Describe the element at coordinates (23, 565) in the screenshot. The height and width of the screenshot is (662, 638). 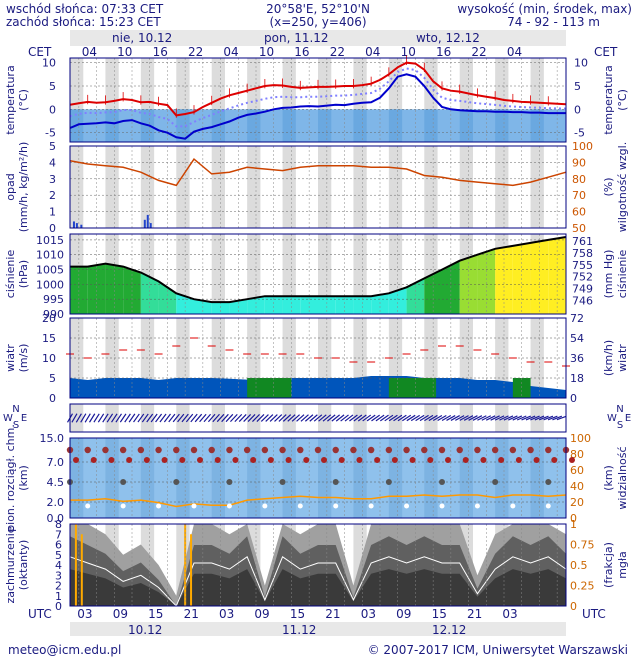
I see `cloud-left-unit: (oktanty)` at that location.